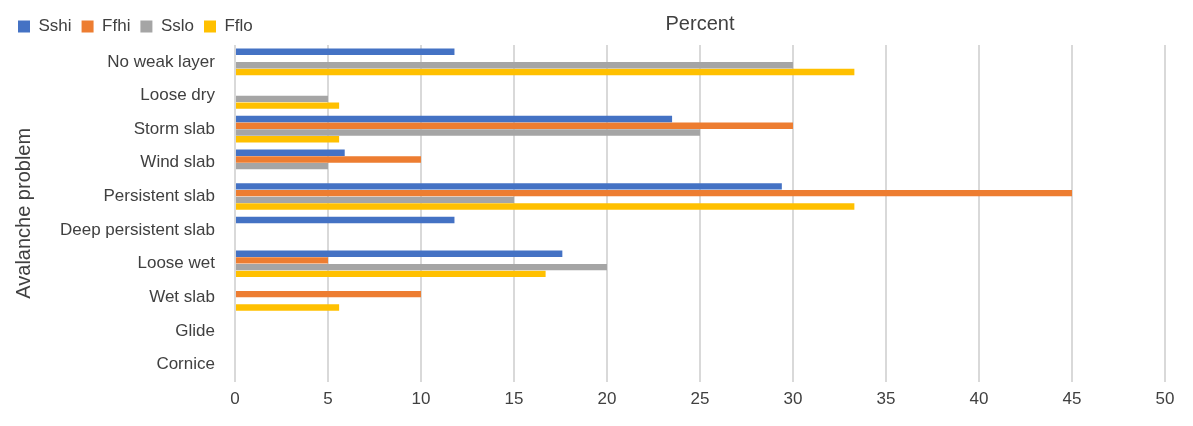  What do you see at coordinates (22, 213) in the screenshot?
I see `y-axis-title: Avalanche problem` at bounding box center [22, 213].